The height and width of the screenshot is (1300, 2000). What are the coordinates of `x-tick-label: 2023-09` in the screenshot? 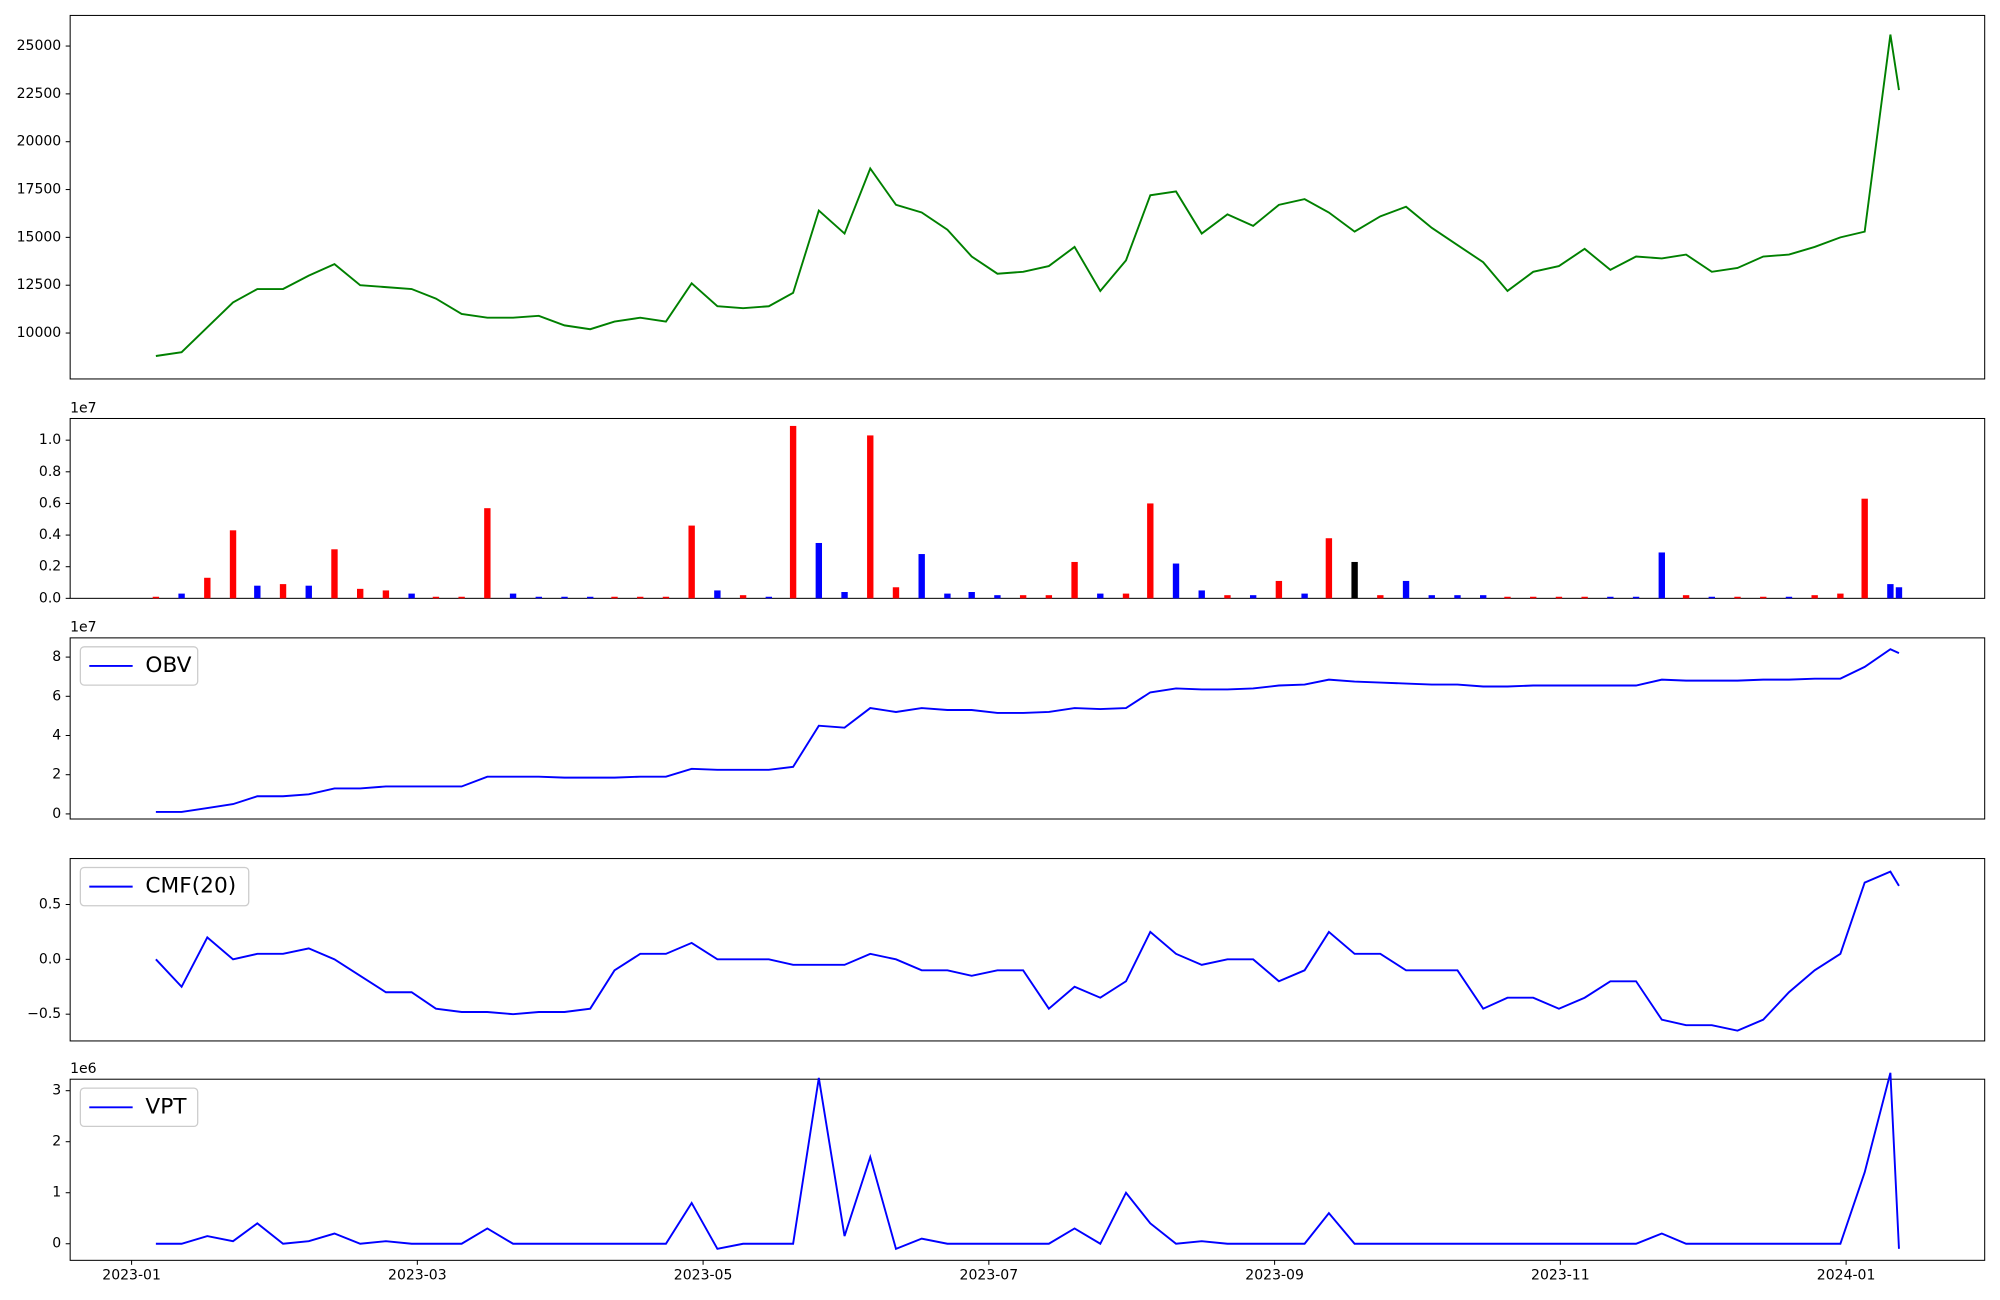 It's located at (1274, 1276).